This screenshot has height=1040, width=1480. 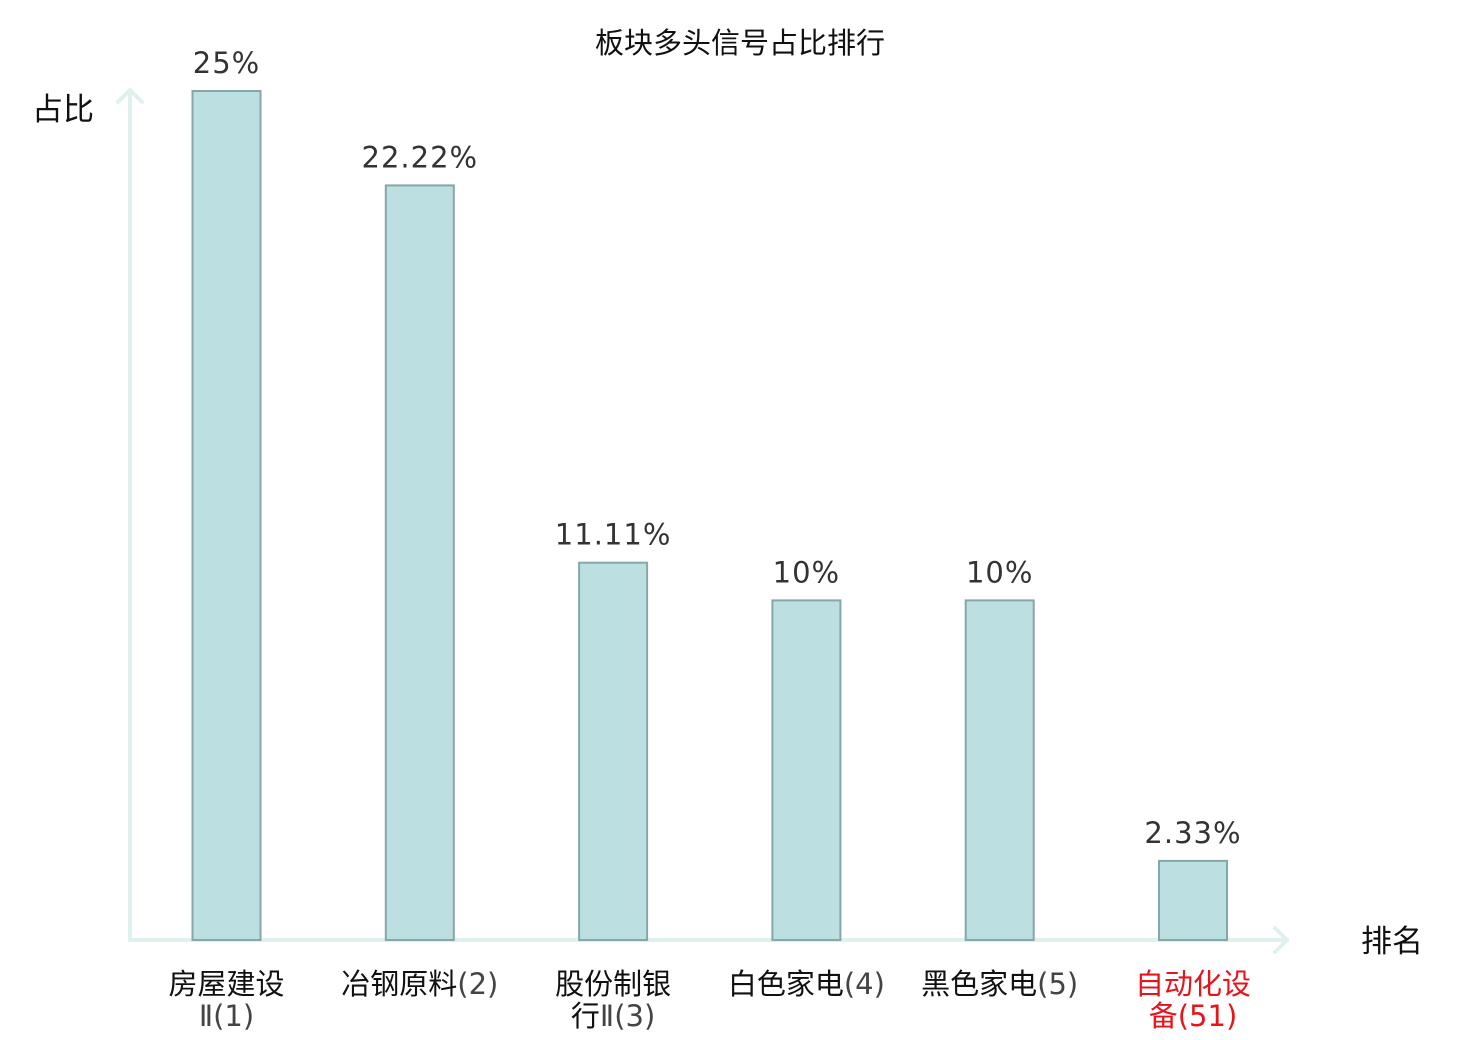 I want to click on x-tick-label: 房屋建设 Ⅱ(1), so click(x=226, y=1000).